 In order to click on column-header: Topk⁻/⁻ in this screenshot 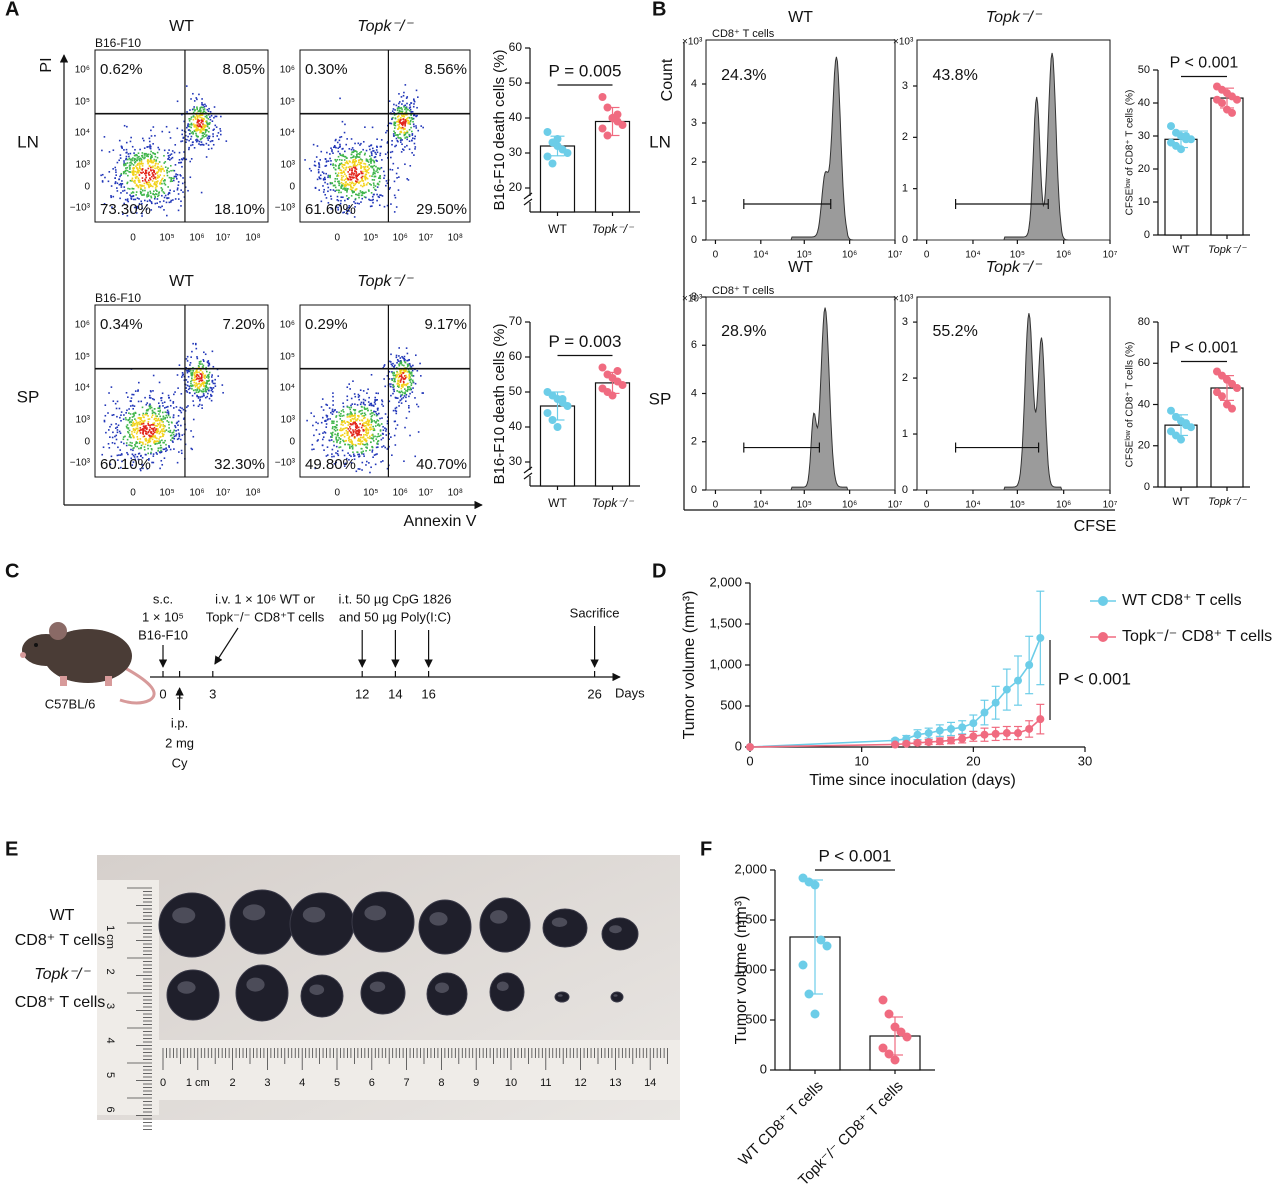, I will do `click(385, 281)`.